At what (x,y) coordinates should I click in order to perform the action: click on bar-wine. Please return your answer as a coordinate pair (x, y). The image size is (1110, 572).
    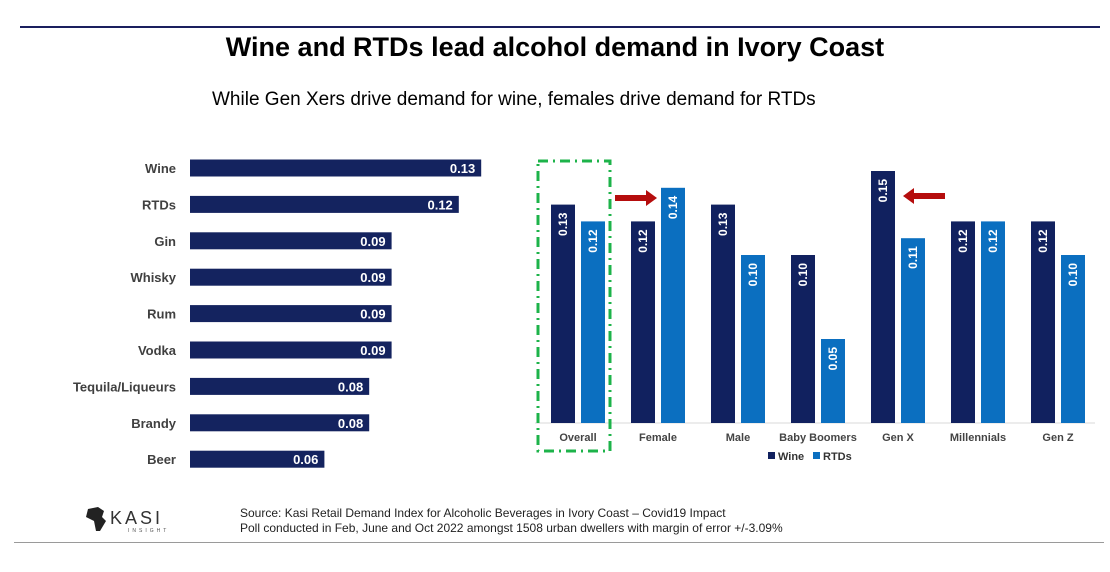
    Looking at the image, I should click on (336, 168).